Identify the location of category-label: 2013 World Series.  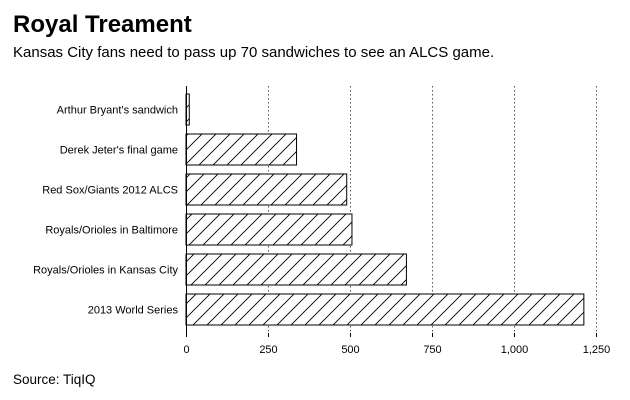
(133, 311).